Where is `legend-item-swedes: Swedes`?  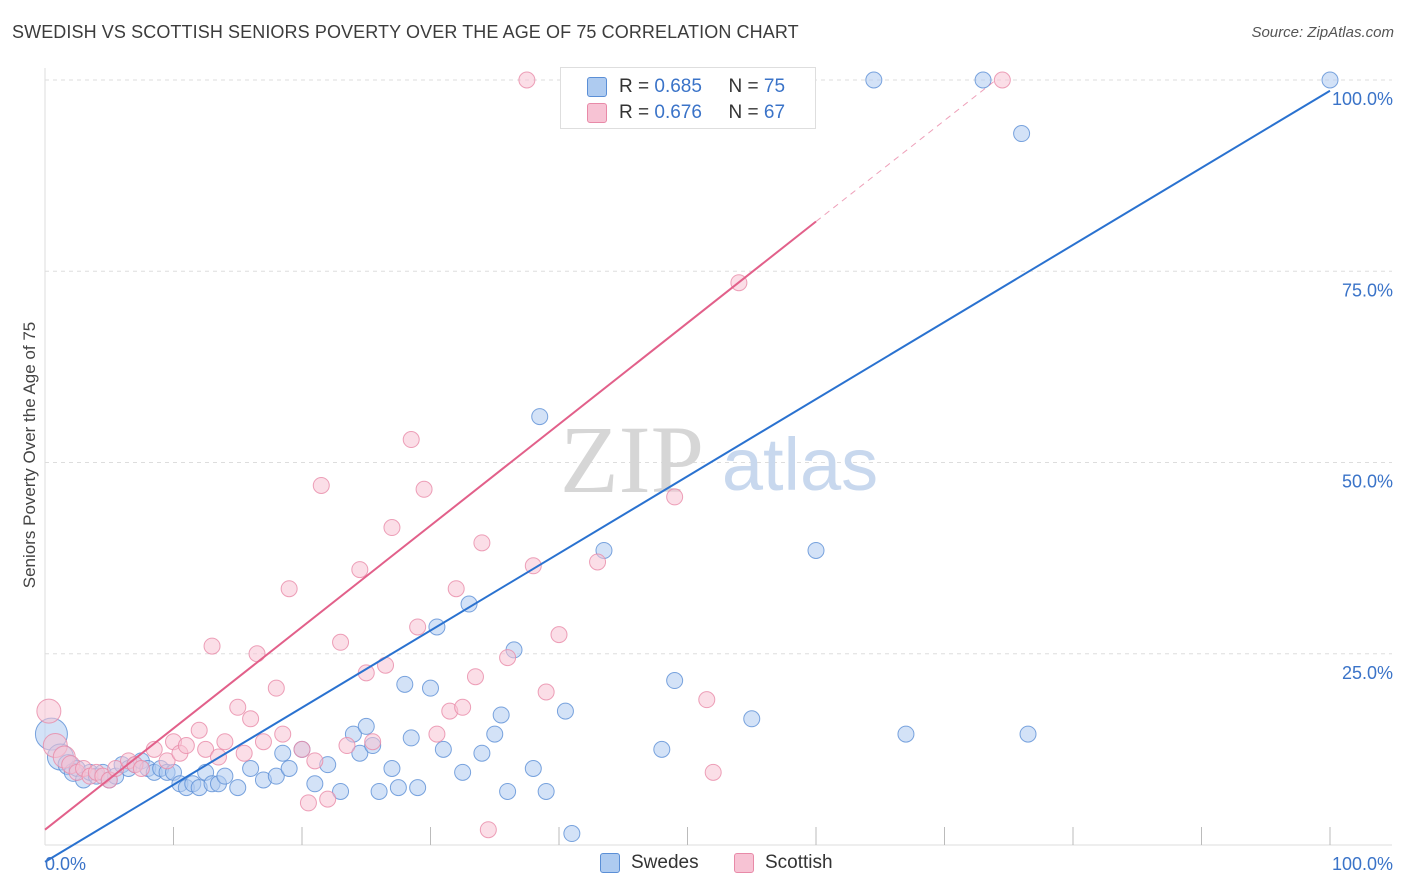
legend-item-swedes: Swedes is located at coordinates (649, 863).